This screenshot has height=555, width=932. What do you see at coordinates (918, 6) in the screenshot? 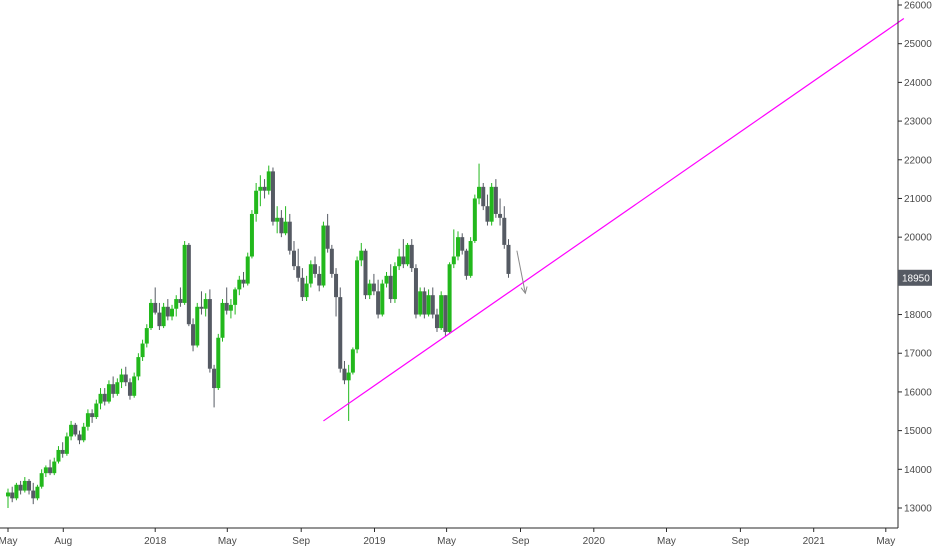
I see `y-tick-label: 26000` at bounding box center [918, 6].